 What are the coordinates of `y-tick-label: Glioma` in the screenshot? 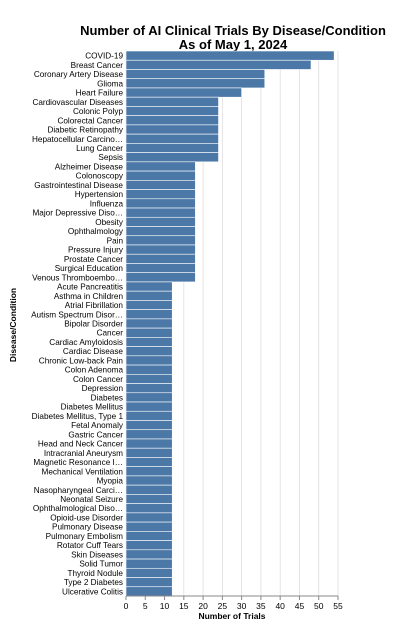 It's located at (110, 83).